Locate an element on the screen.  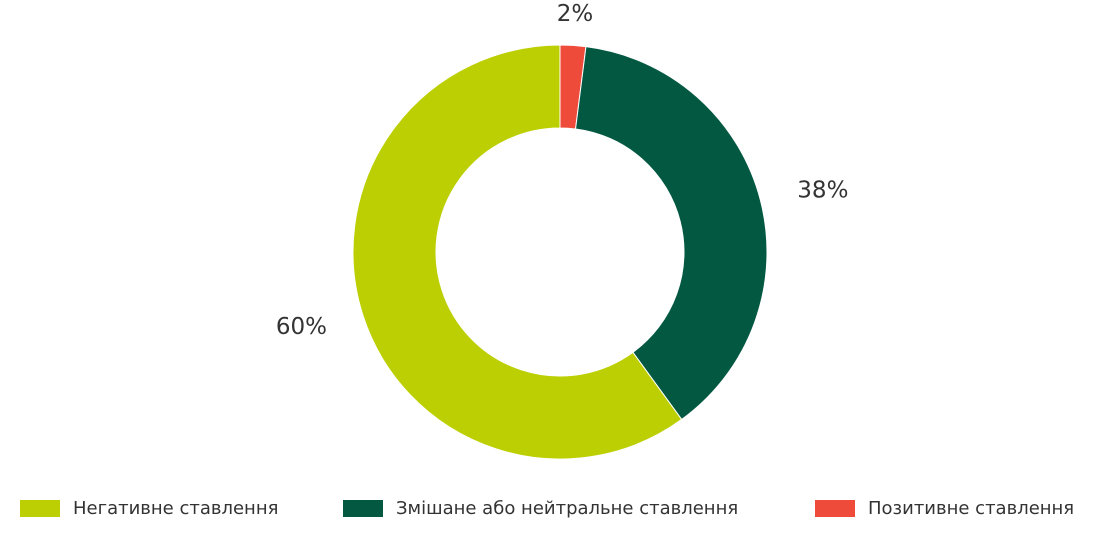
data-label-positive: 2% is located at coordinates (575, 14).